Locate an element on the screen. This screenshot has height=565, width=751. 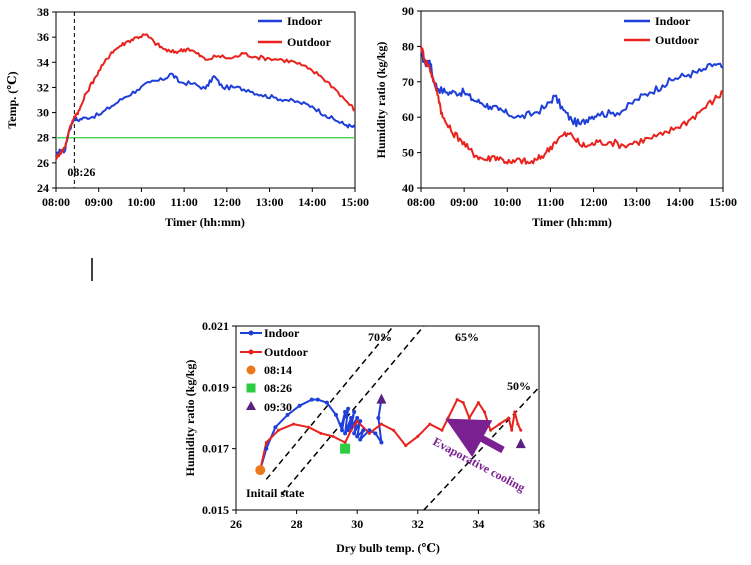
temperature-x-tick-label: 12:00 is located at coordinates (227, 202).